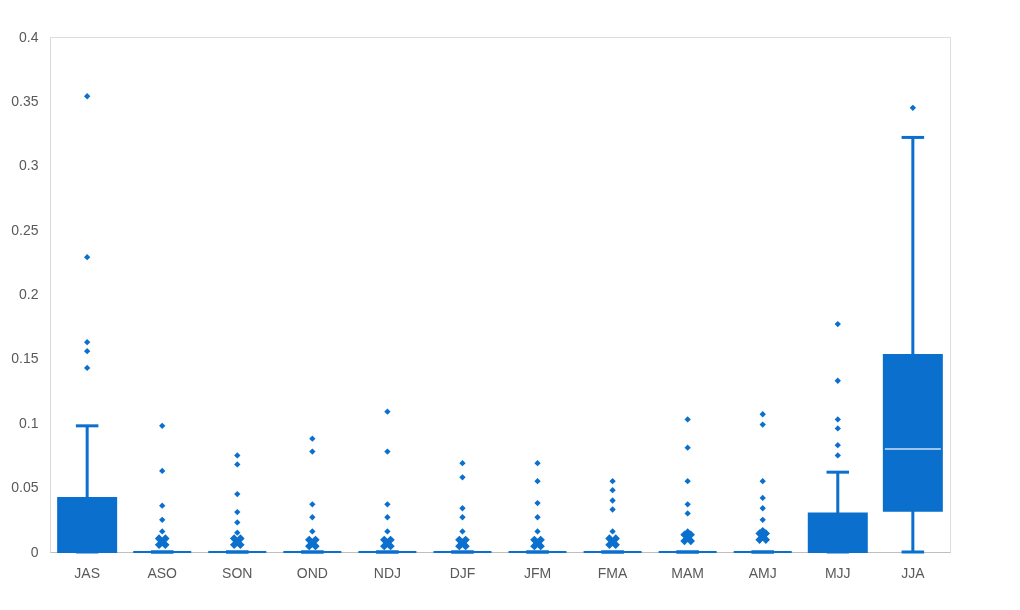 The width and height of the screenshot is (1020, 610). What do you see at coordinates (29, 294) in the screenshot?
I see `y-tick-label: 0.2` at bounding box center [29, 294].